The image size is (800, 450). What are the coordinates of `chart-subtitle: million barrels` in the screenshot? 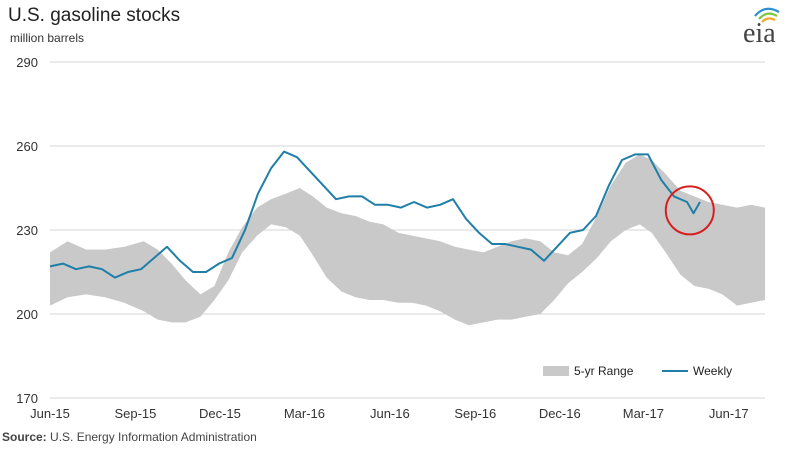 It's located at (47, 38).